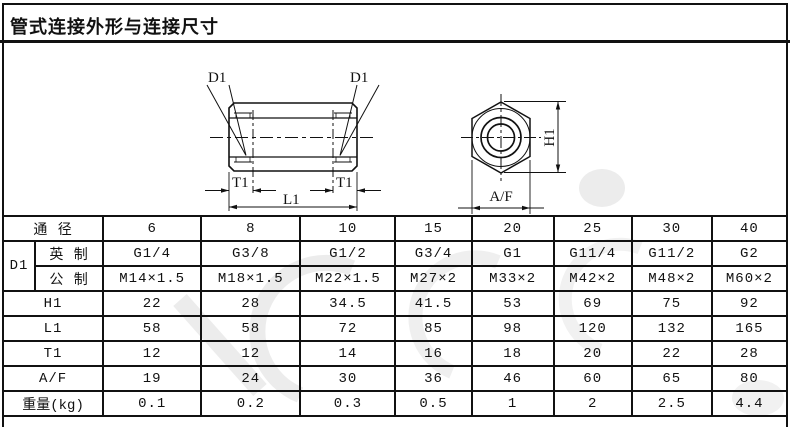  Describe the element at coordinates (348, 353) in the screenshot. I see `cell: 14` at that location.